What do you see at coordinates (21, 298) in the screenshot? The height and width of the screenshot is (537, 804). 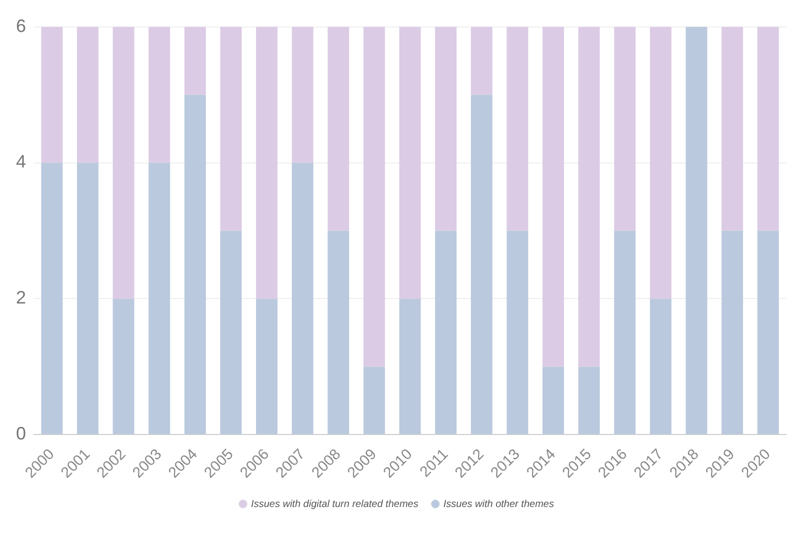 I see `y-tick-label: 2` at bounding box center [21, 298].